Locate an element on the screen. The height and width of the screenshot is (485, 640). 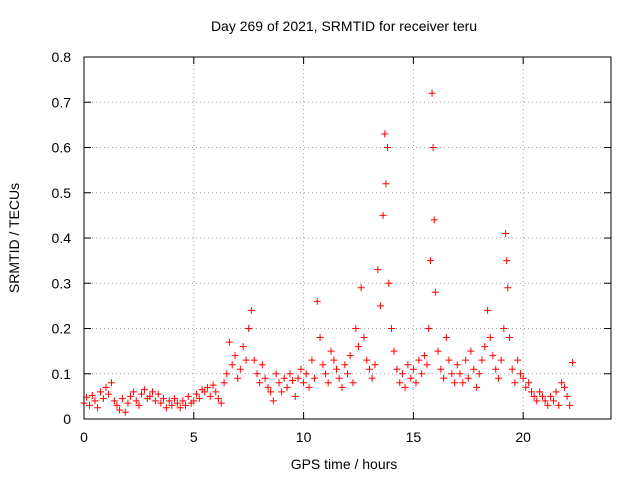
y-tick-label: 0.6 is located at coordinates (62, 148).